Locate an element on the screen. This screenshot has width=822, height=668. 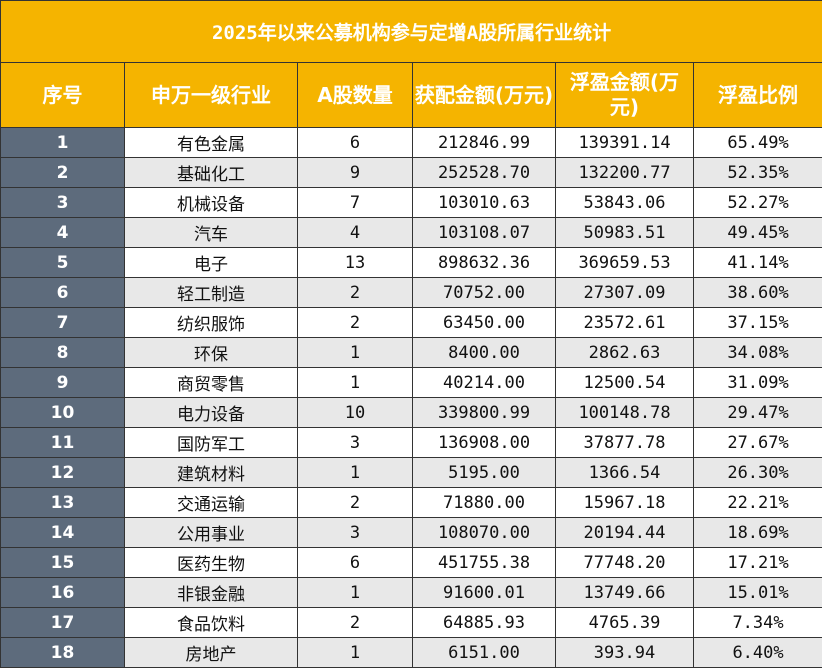
table-cell: 机械设备 is located at coordinates (211, 202).